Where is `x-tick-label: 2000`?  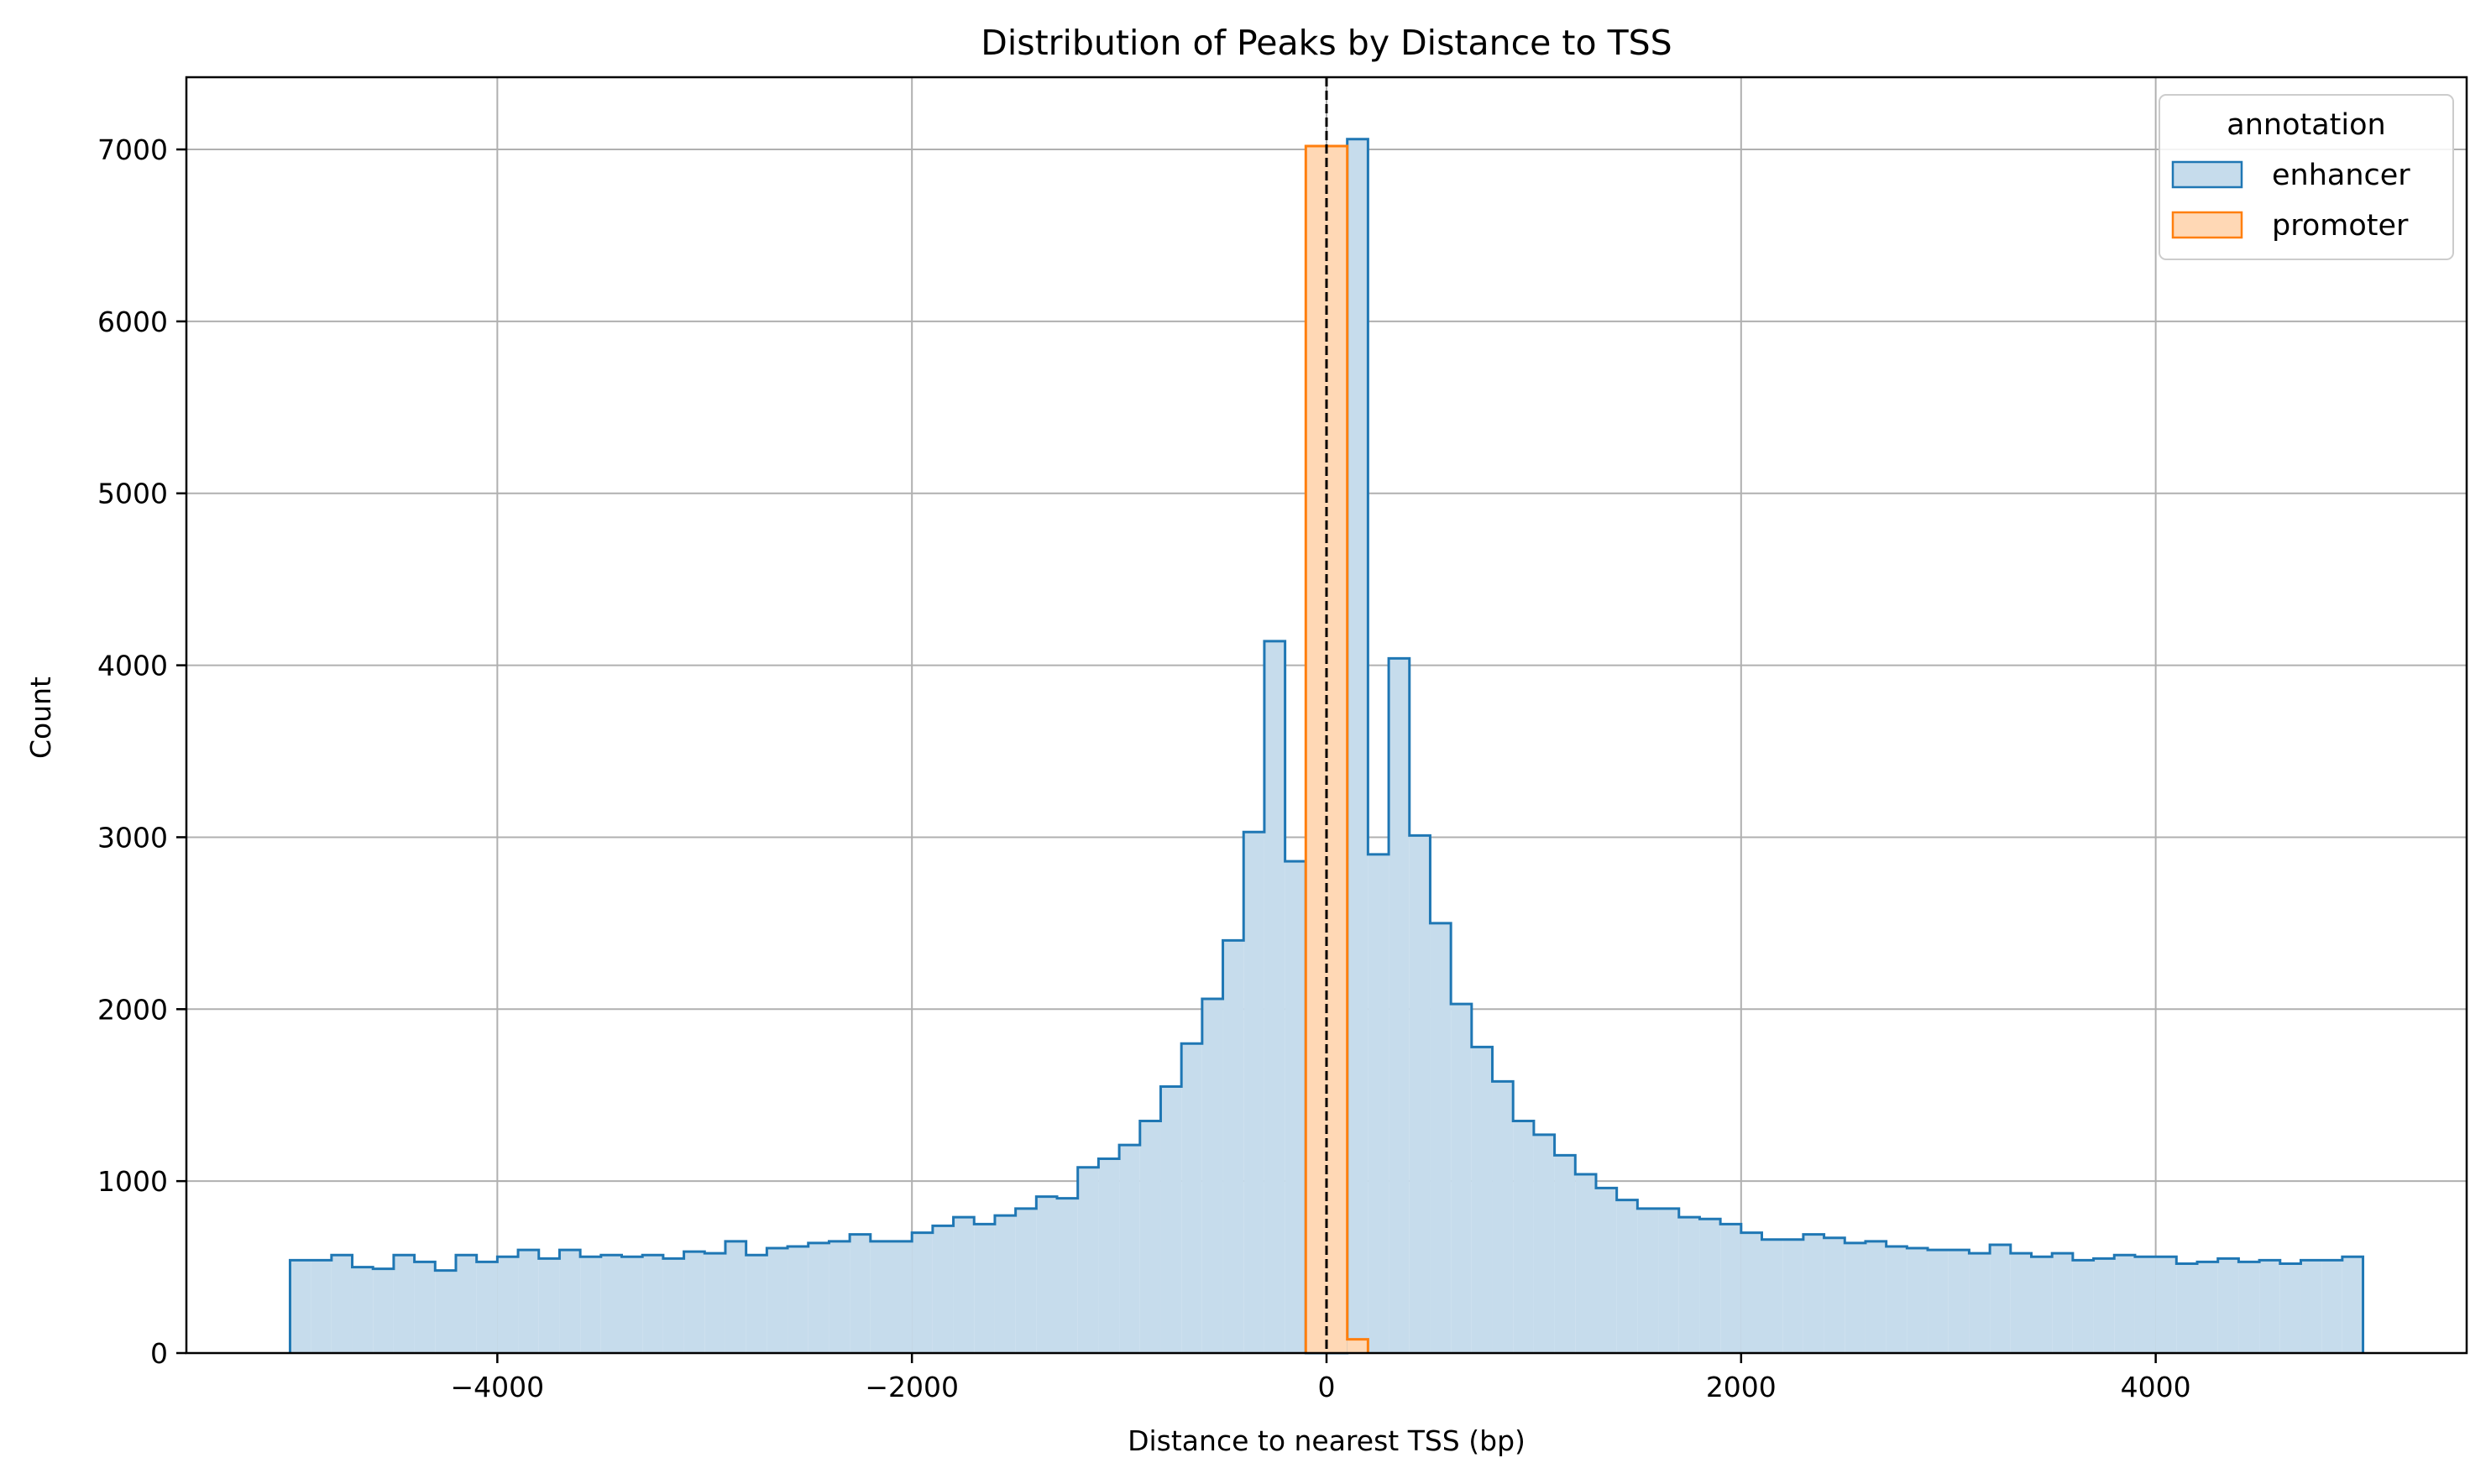 x-tick-label: 2000 is located at coordinates (1742, 1387).